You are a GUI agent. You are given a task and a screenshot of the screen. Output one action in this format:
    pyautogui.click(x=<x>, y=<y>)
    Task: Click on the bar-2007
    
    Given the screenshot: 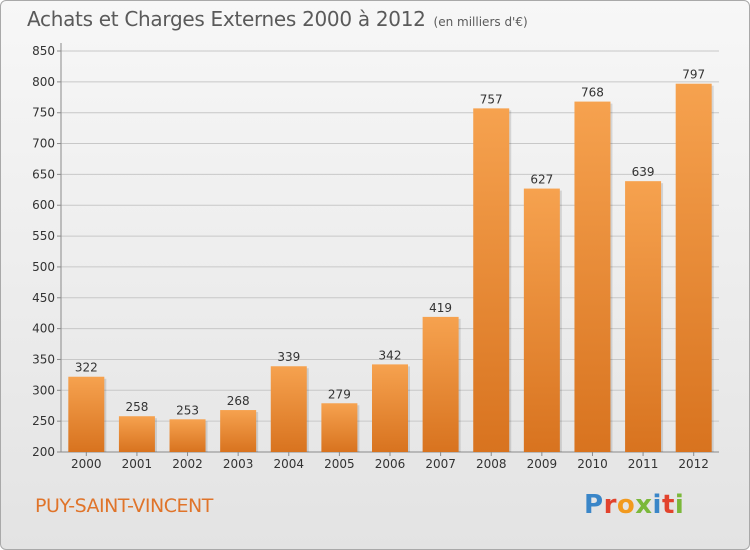 What is the action you would take?
    pyautogui.click(x=440, y=384)
    